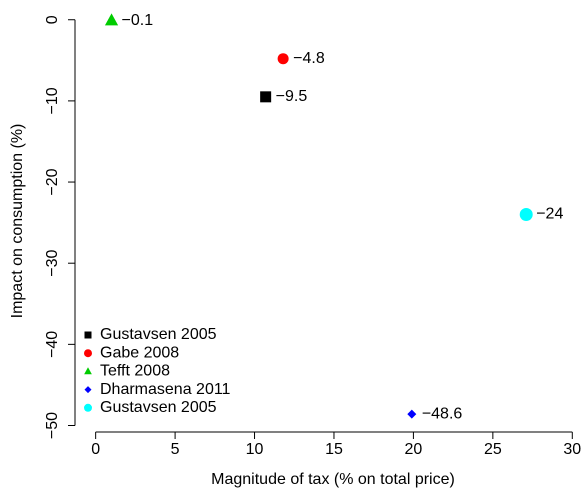 Image resolution: width=588 pixels, height=497 pixels. What do you see at coordinates (138, 20) in the screenshot?
I see `data-label: −0.1` at bounding box center [138, 20].